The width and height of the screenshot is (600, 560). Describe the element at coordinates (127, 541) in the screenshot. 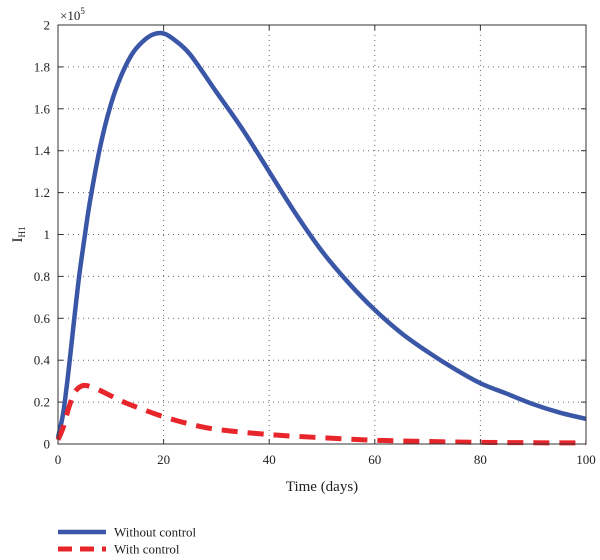

I see `legend: Without control With control` at that location.